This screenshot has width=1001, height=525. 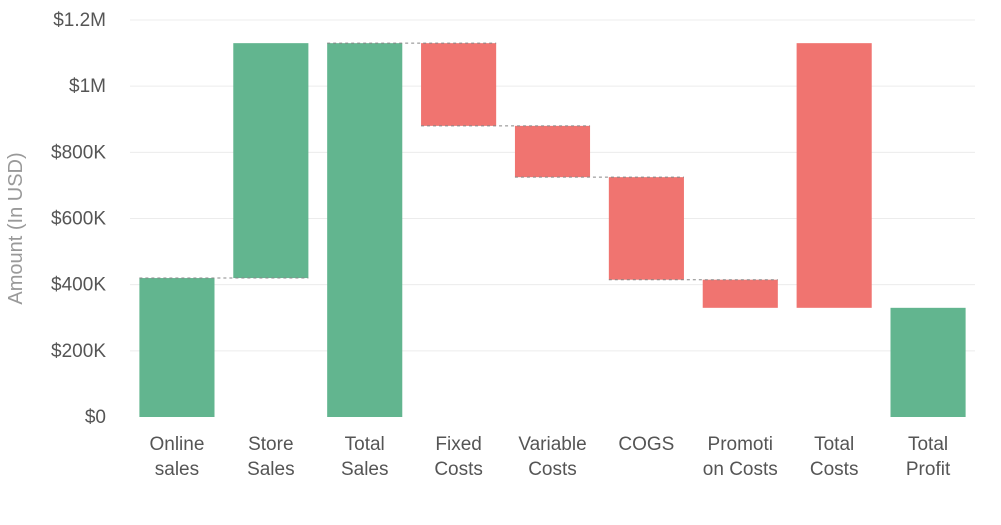 What do you see at coordinates (87, 86) in the screenshot?
I see `y-tick-label: $1M` at bounding box center [87, 86].